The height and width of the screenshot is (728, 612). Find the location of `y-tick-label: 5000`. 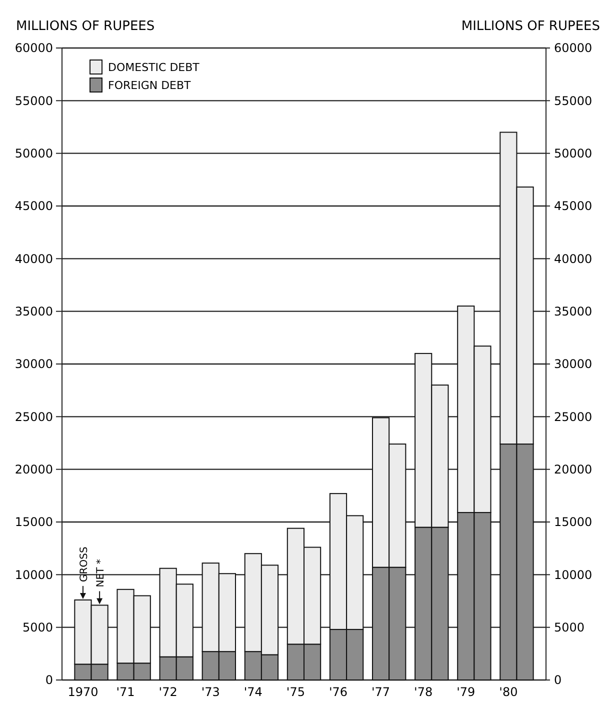

y-tick-label: 5000 is located at coordinates (37, 627).